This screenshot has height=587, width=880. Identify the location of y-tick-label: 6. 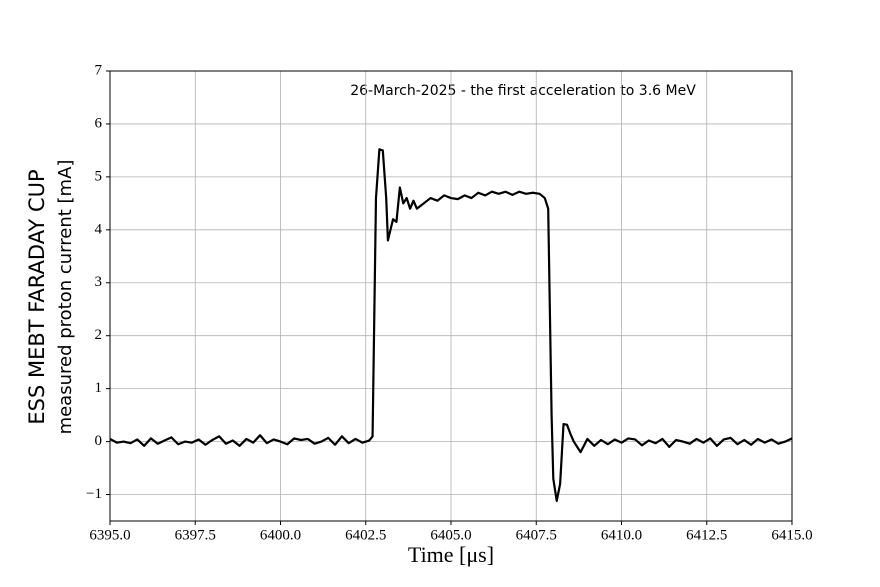
(99, 123).